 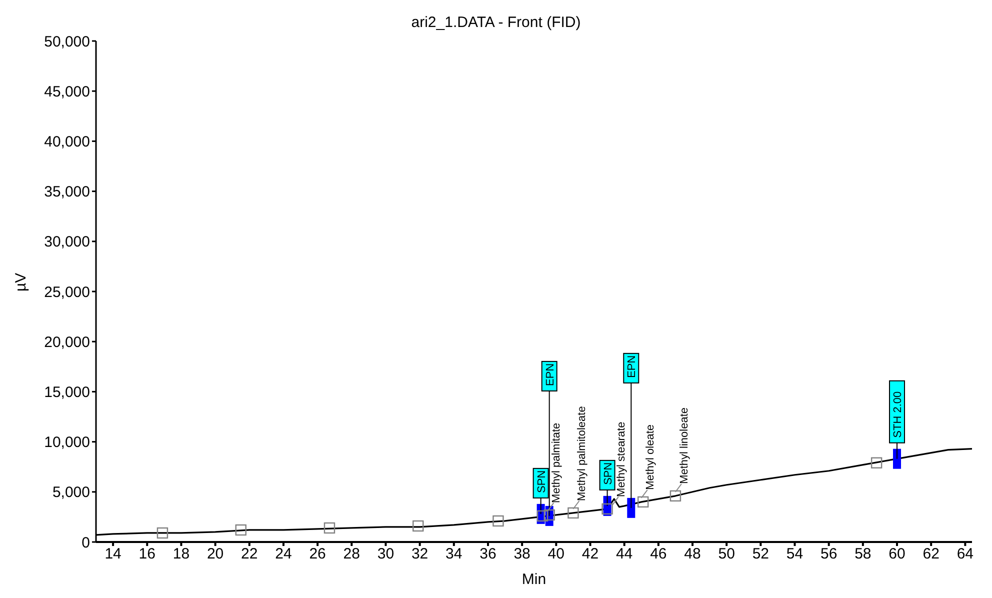 What do you see at coordinates (590, 554) in the screenshot?
I see `x-tick-label: 42` at bounding box center [590, 554].